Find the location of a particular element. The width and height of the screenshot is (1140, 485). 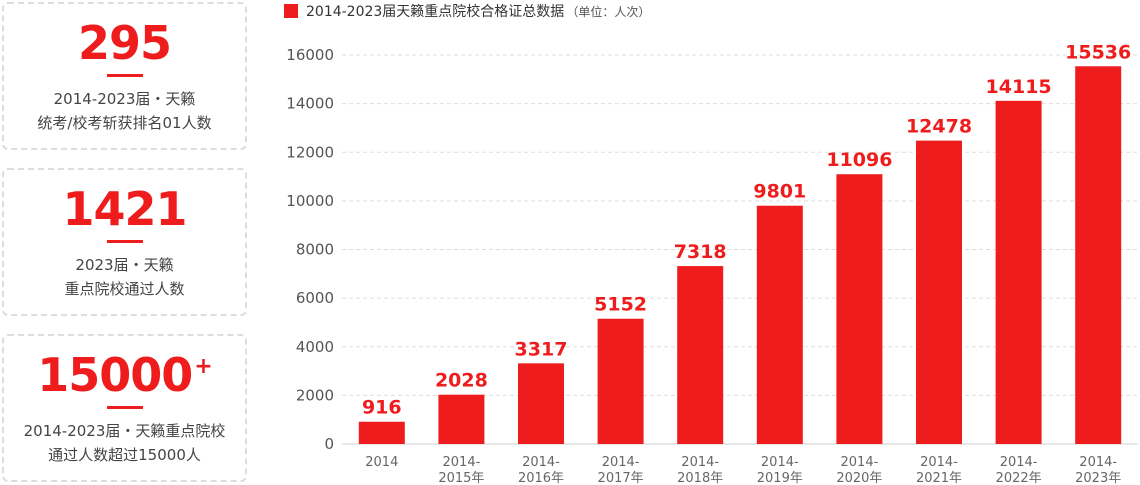

data-label: 15536 is located at coordinates (1098, 52).